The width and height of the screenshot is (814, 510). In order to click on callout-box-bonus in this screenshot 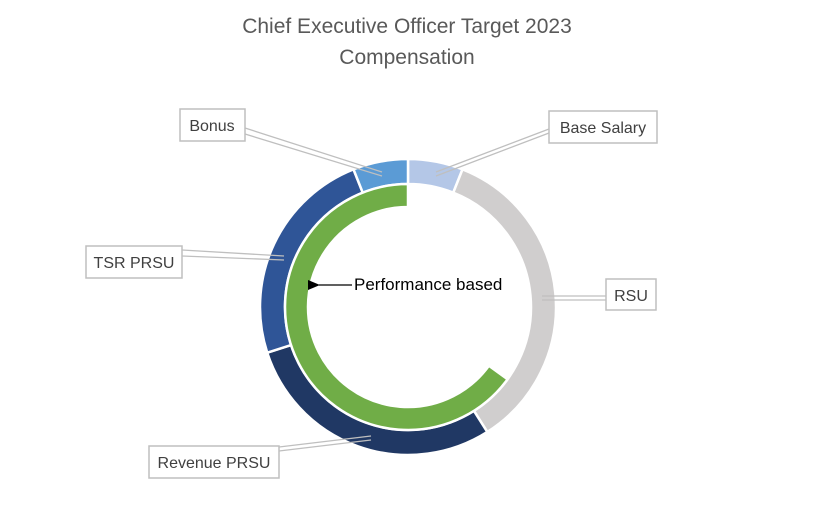, I will do `click(212, 125)`.